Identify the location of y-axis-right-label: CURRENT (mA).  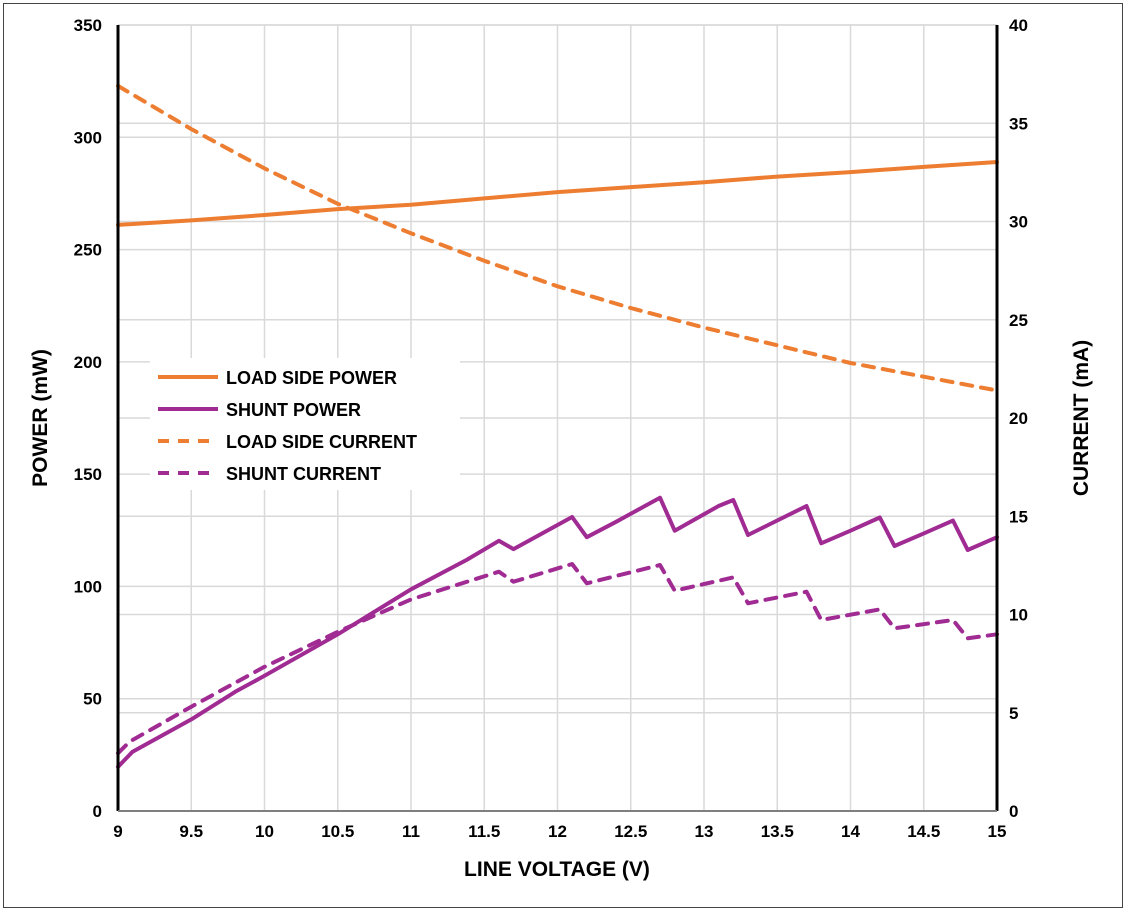
(1081, 418).